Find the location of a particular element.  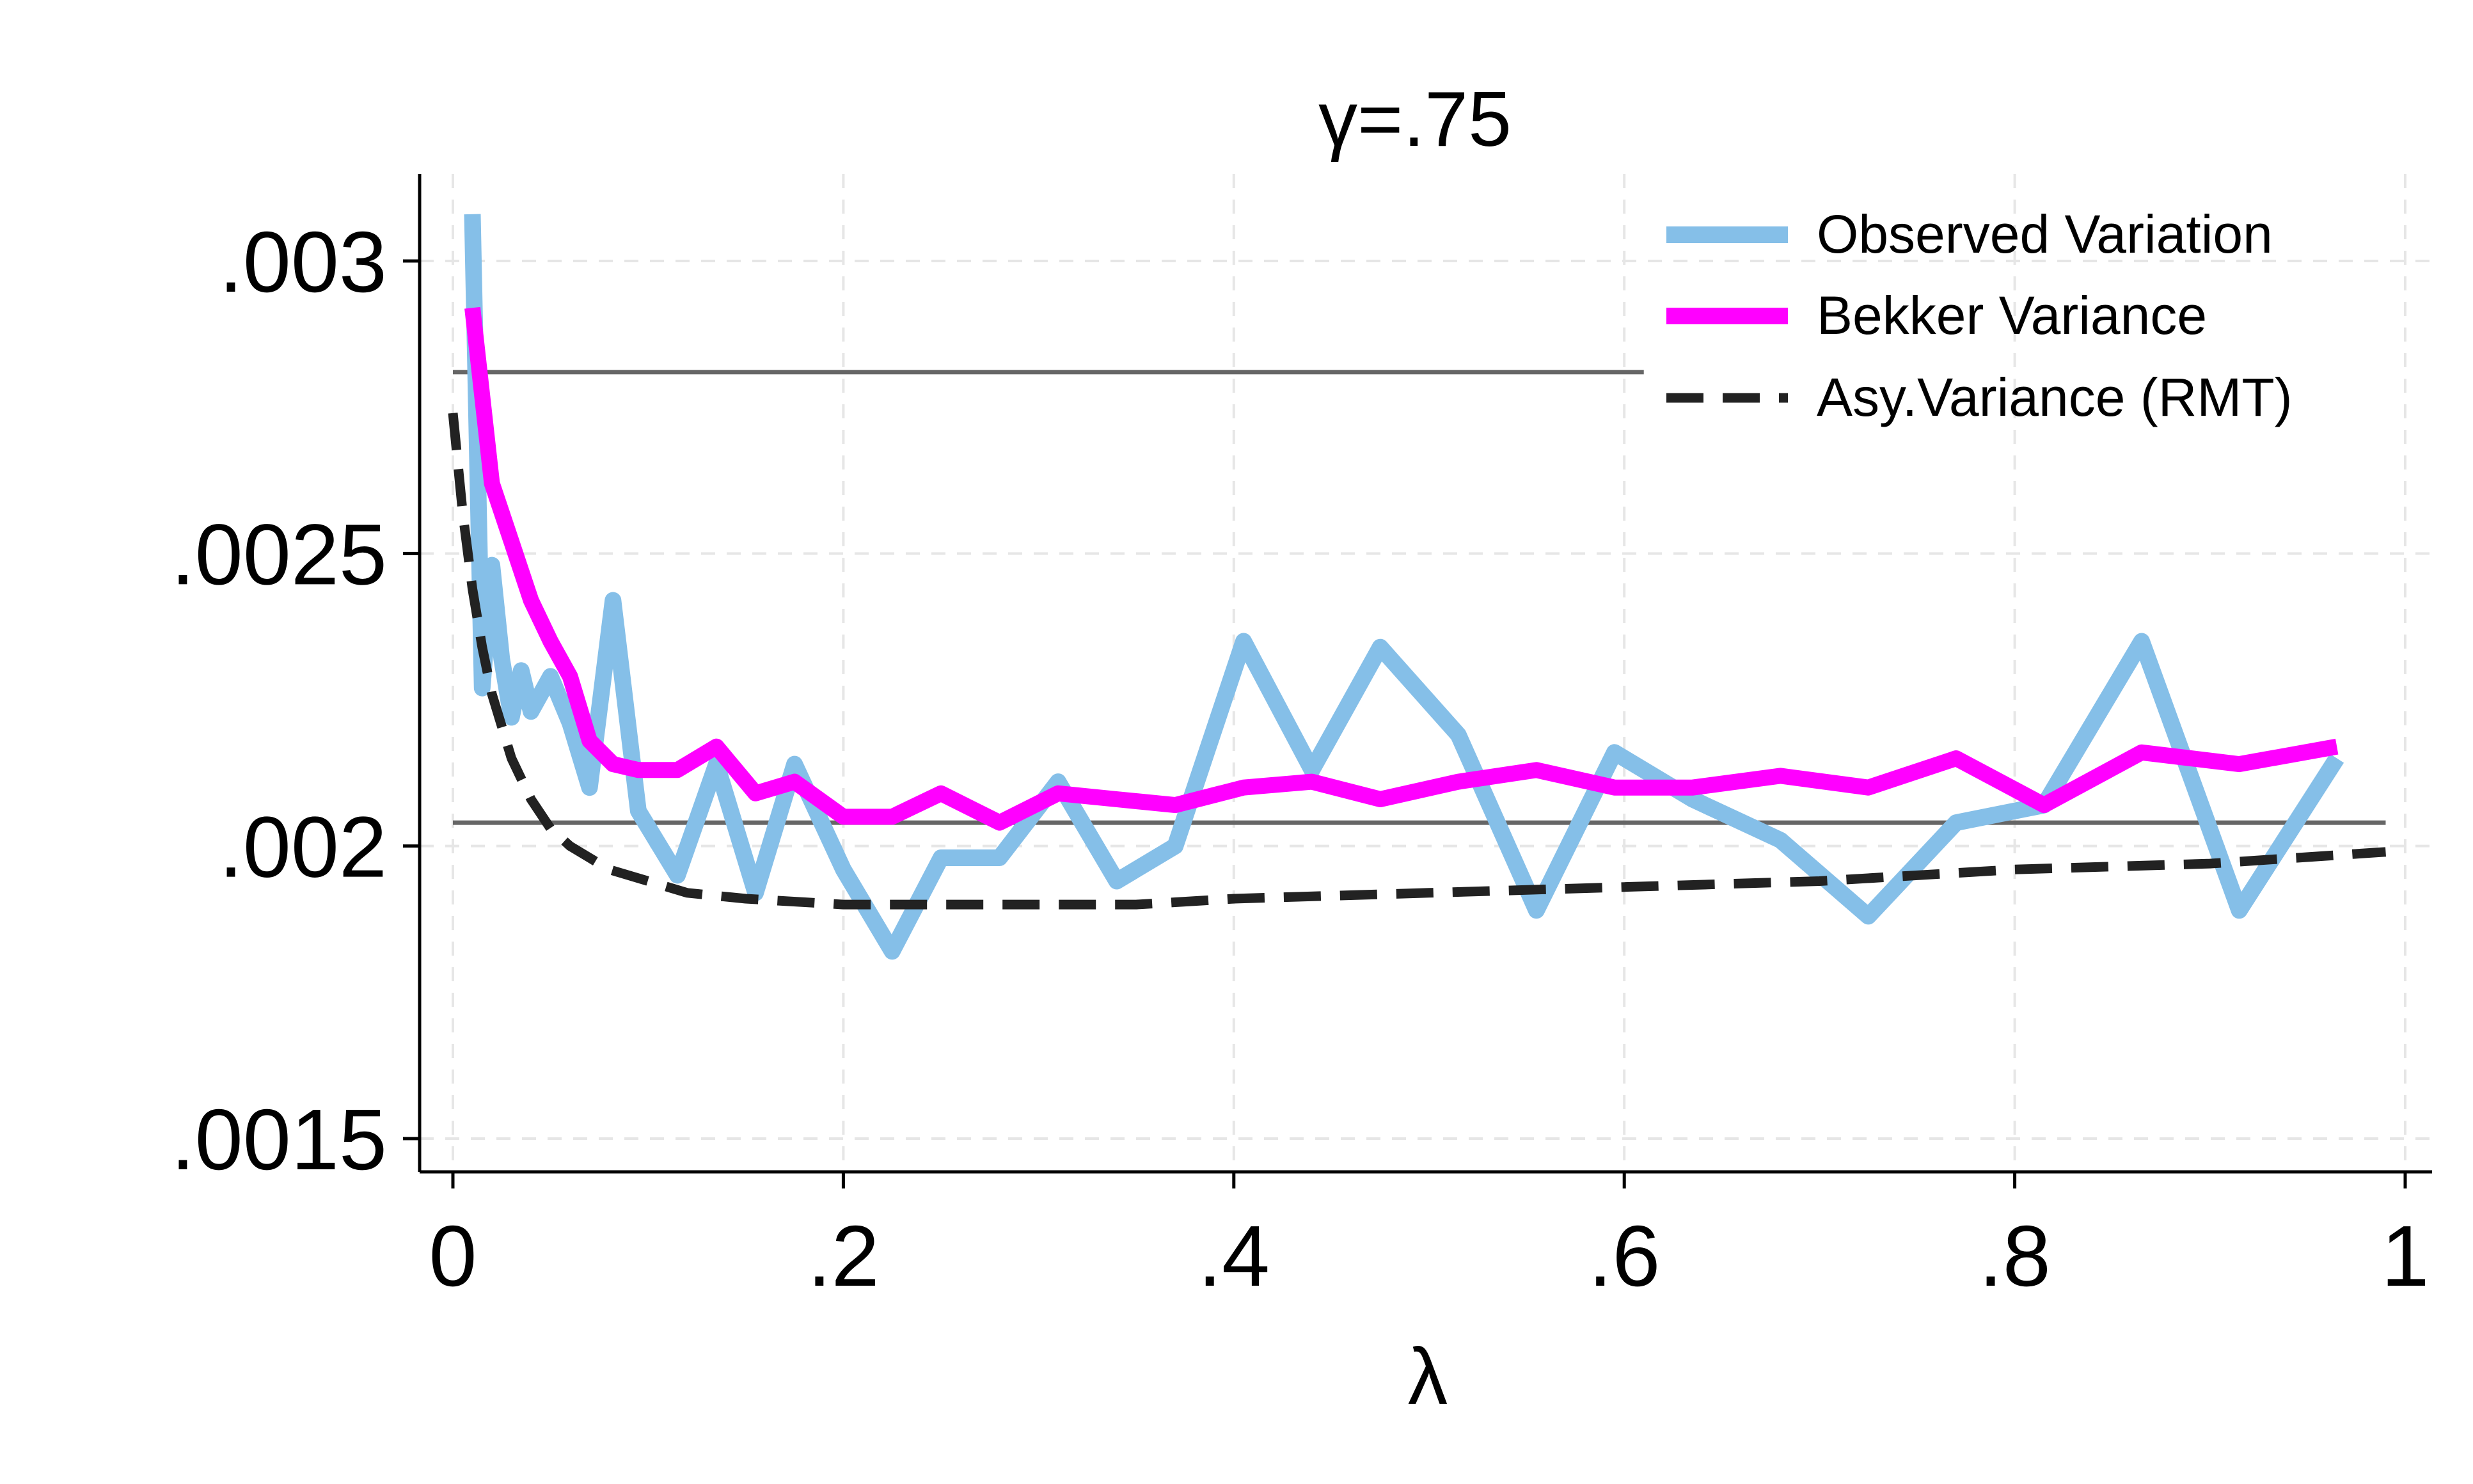

x-tick-label-1: .2 is located at coordinates (843, 1256).